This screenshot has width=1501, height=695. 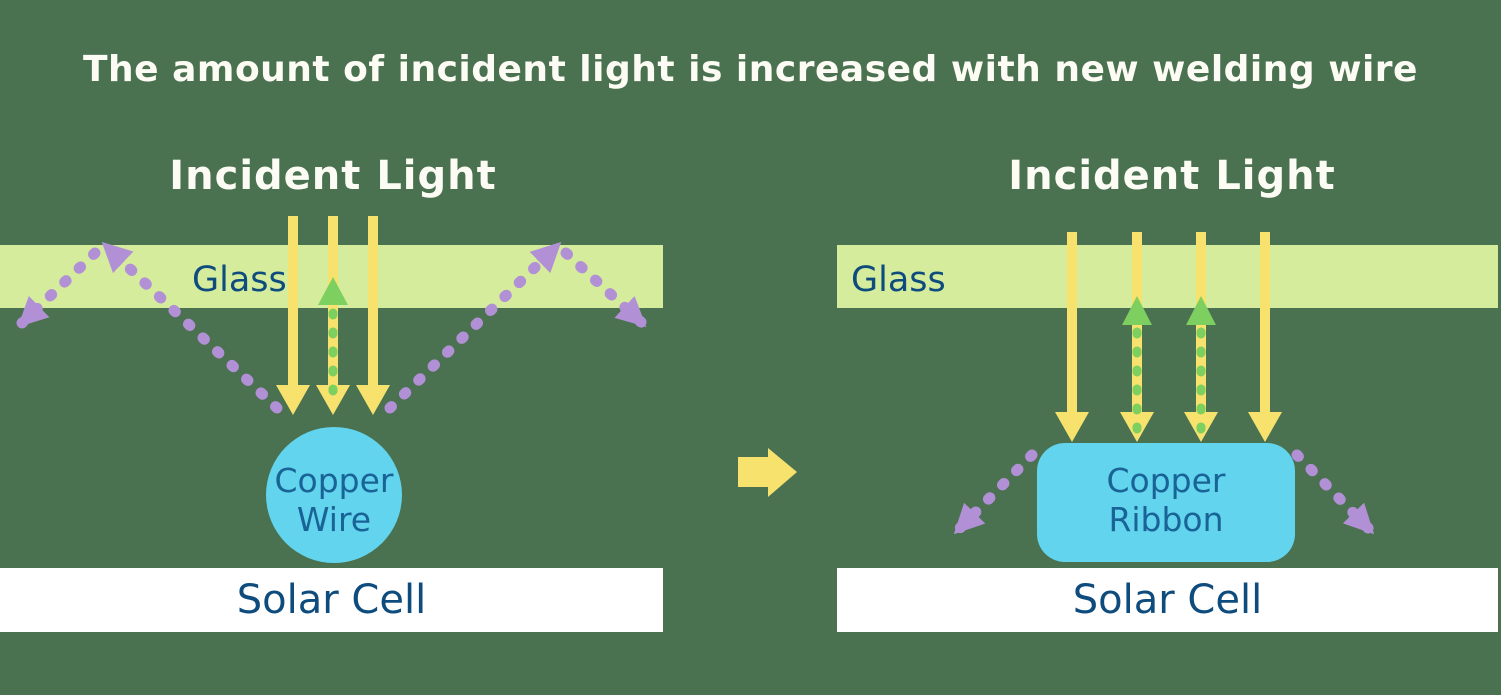 I want to click on solar-cell-right, so click(x=1167, y=600).